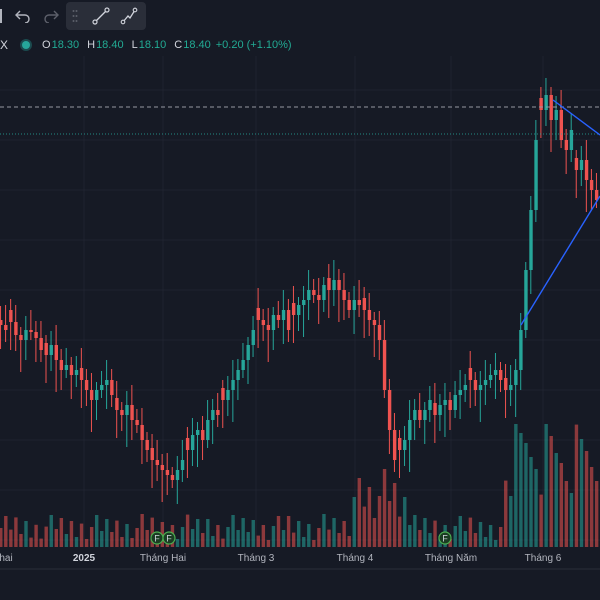 The image size is (600, 600). Describe the element at coordinates (26, 45) in the screenshot. I see `market-status-icon` at that location.